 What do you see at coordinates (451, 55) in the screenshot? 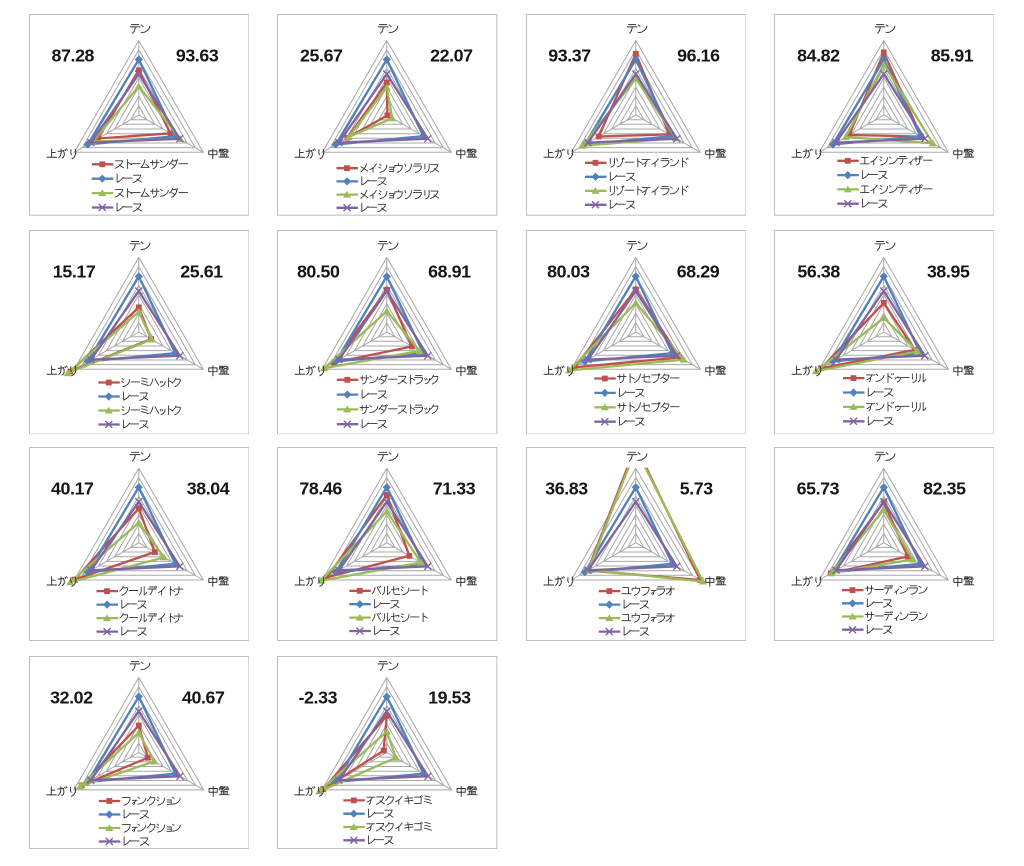
I see `svg-text: 22.07` at bounding box center [451, 55].